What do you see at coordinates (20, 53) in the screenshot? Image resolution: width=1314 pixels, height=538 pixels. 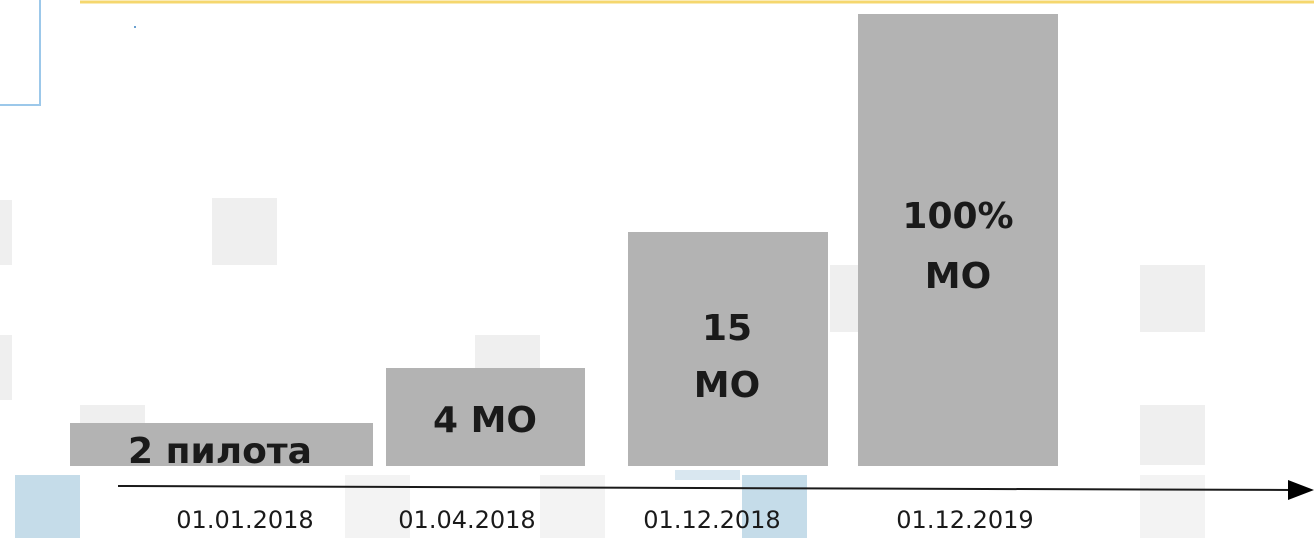 I see `corner-box` at bounding box center [20, 53].